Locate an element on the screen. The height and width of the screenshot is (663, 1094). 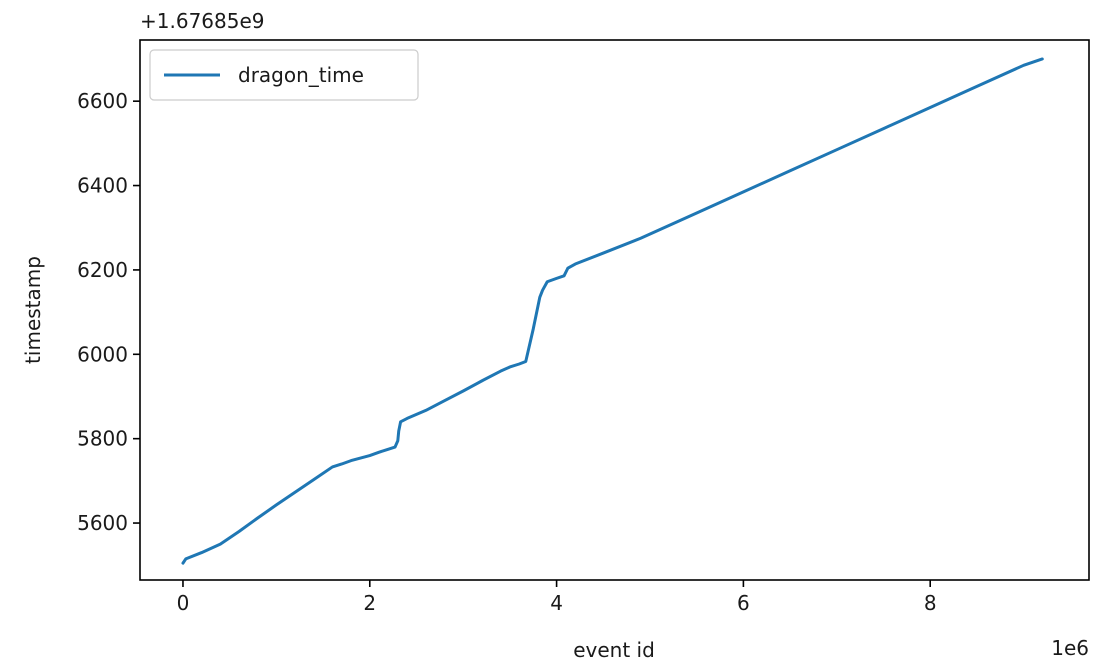
x-axis-ticks: 0 2 4 6 8 is located at coordinates (557, 597).